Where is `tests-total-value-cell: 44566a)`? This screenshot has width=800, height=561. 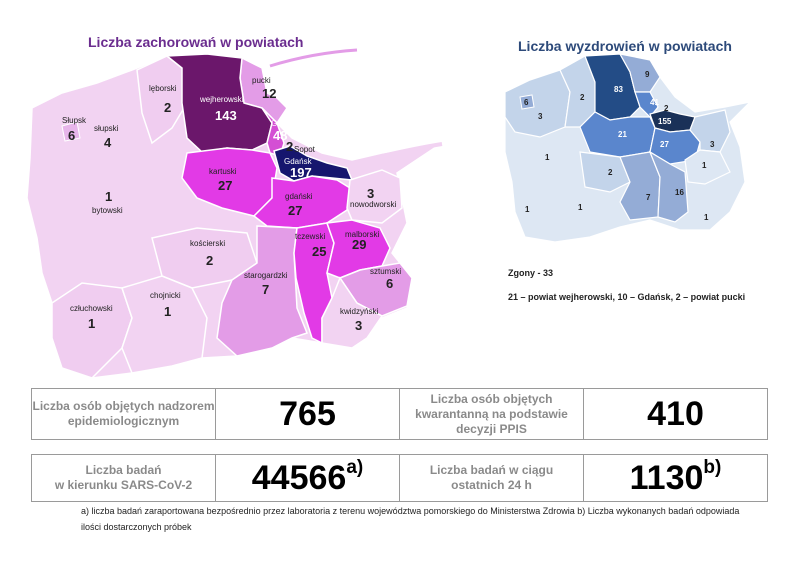 tests-total-value-cell: 44566a) is located at coordinates (307, 478).